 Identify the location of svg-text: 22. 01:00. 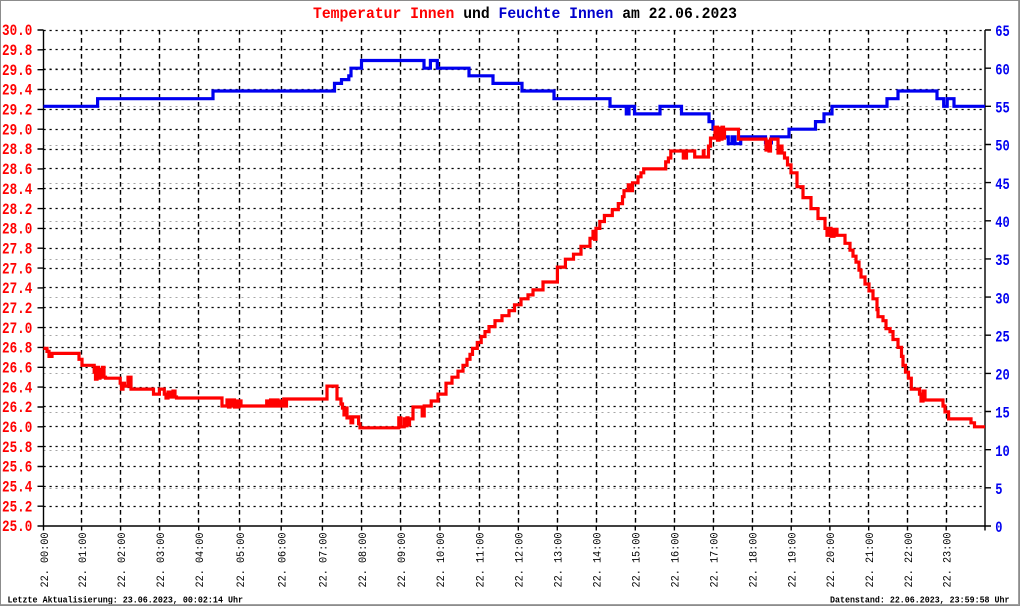
(84, 559).